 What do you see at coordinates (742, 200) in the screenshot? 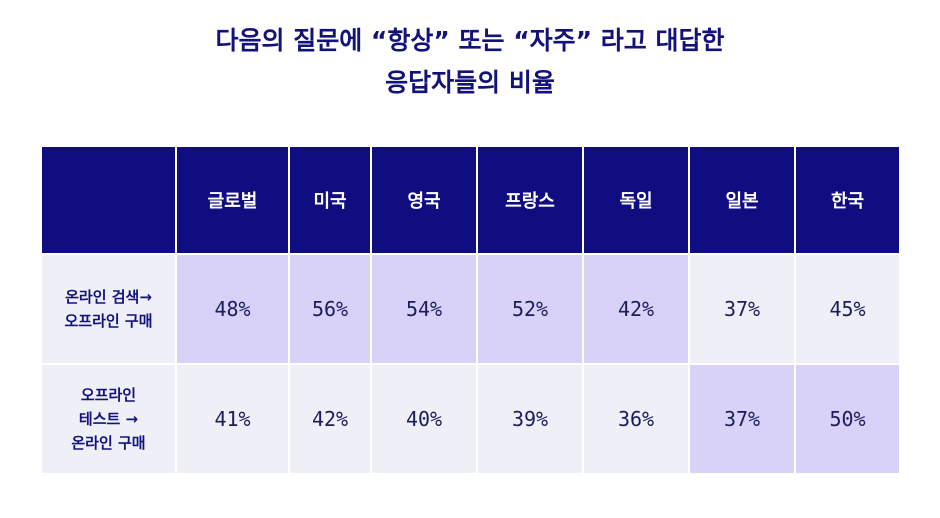
I see `column-header-japan: 일본` at bounding box center [742, 200].